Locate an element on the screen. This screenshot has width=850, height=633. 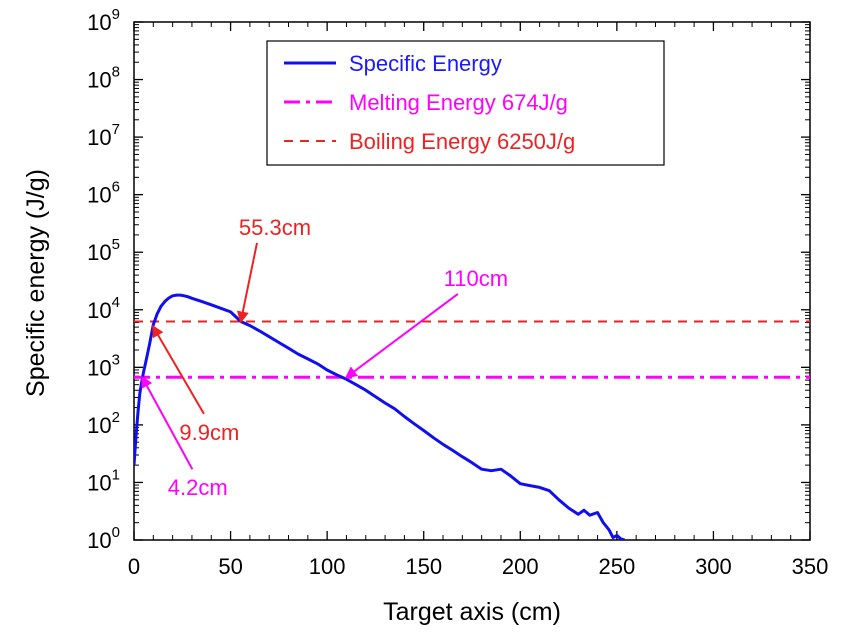
y-tick-labels: 10⁰ 10¹ 10² 10³ 10⁴ 10⁵ 10⁶ 10⁷ 10⁸ 10⁹ is located at coordinates (103, 279).